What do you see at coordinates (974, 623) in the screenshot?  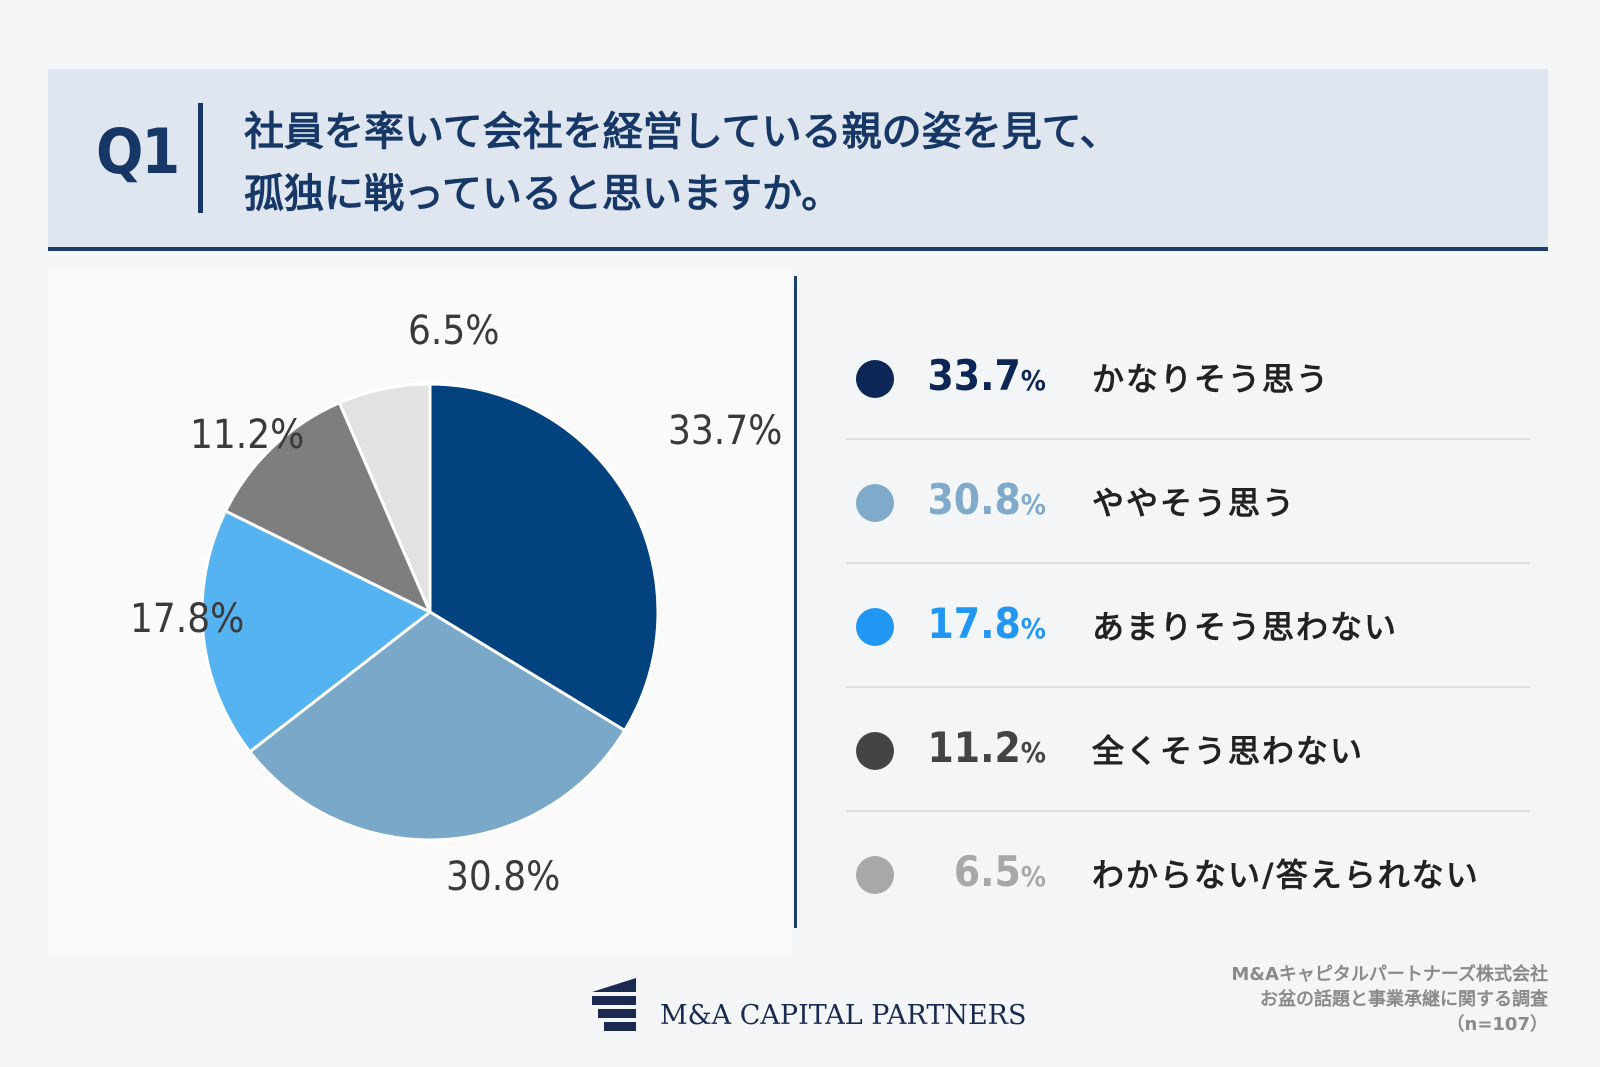 I see `legend-percent-value: 17.8` at bounding box center [974, 623].